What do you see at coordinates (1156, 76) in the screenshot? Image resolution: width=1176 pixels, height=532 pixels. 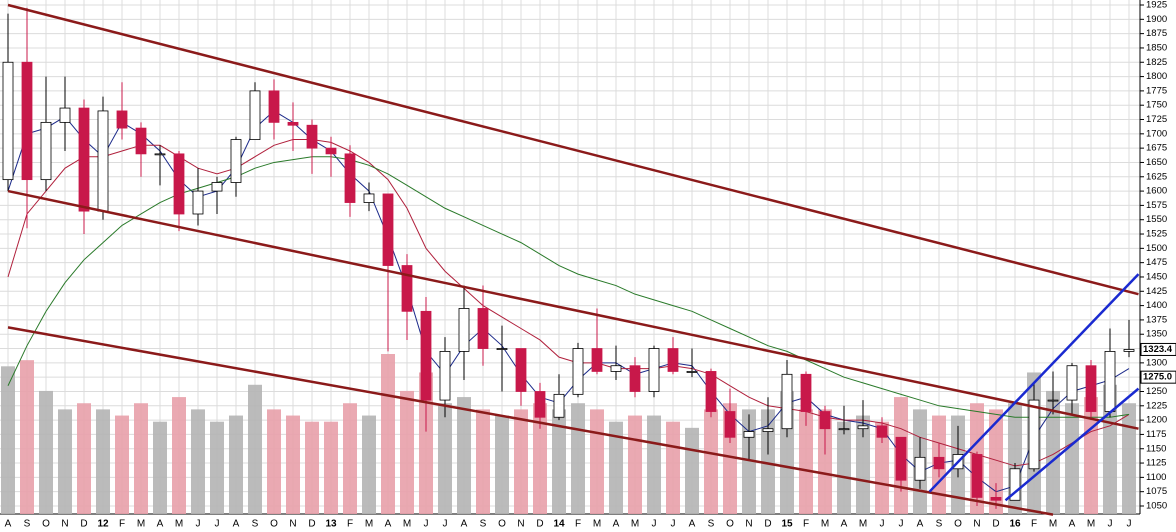 I see `y-tick-label: 1800` at bounding box center [1156, 76].